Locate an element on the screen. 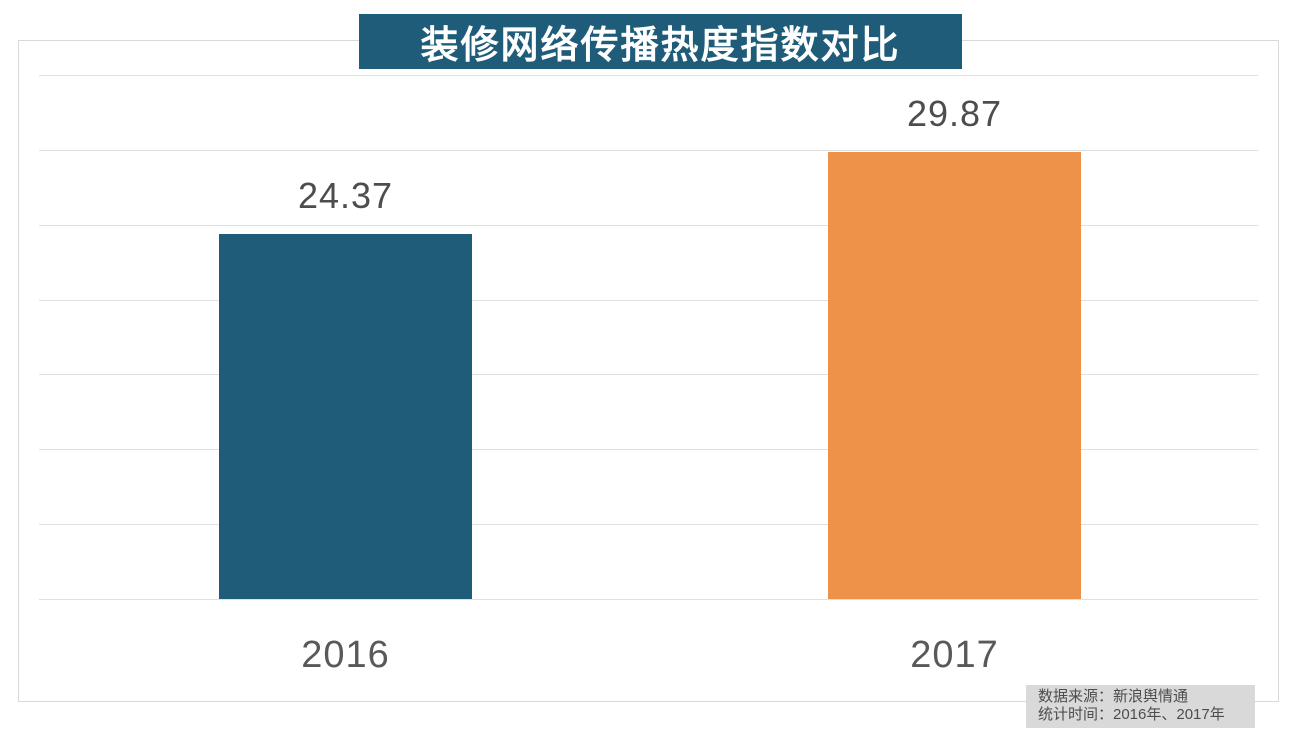 This screenshot has height=741, width=1296. bar-2016 is located at coordinates (345, 416).